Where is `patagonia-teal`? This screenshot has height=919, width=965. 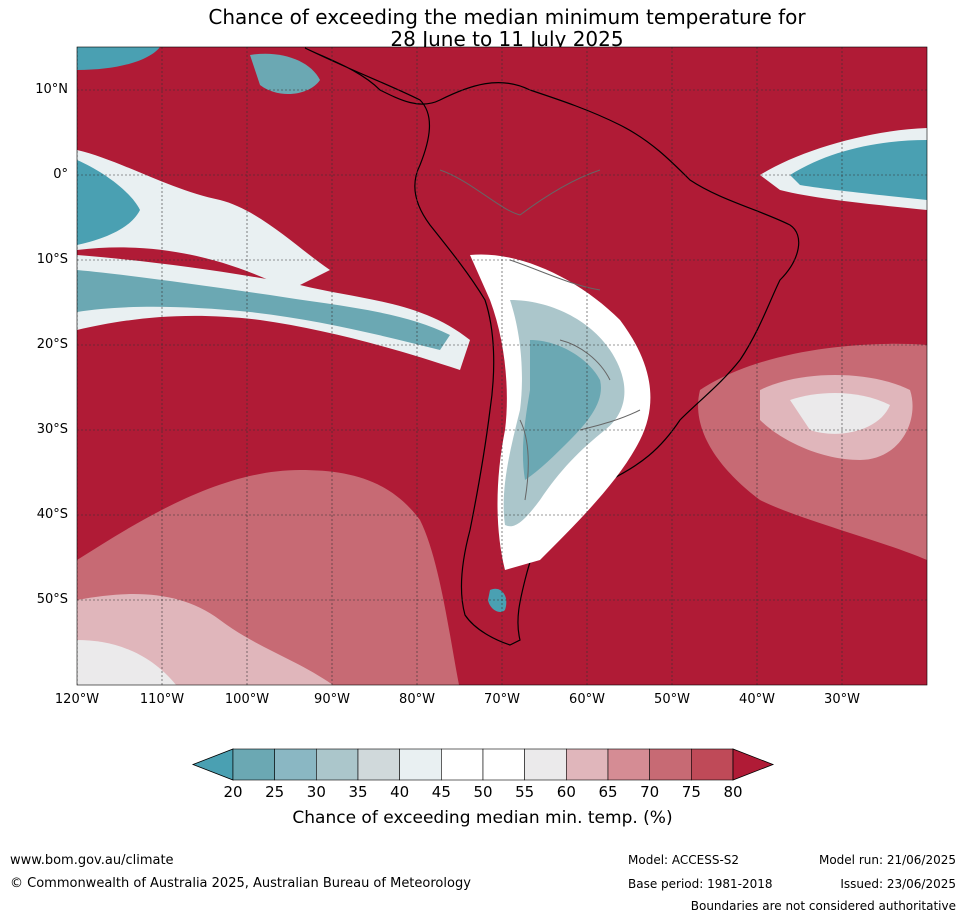
patagonia-teal is located at coordinates (497, 600).